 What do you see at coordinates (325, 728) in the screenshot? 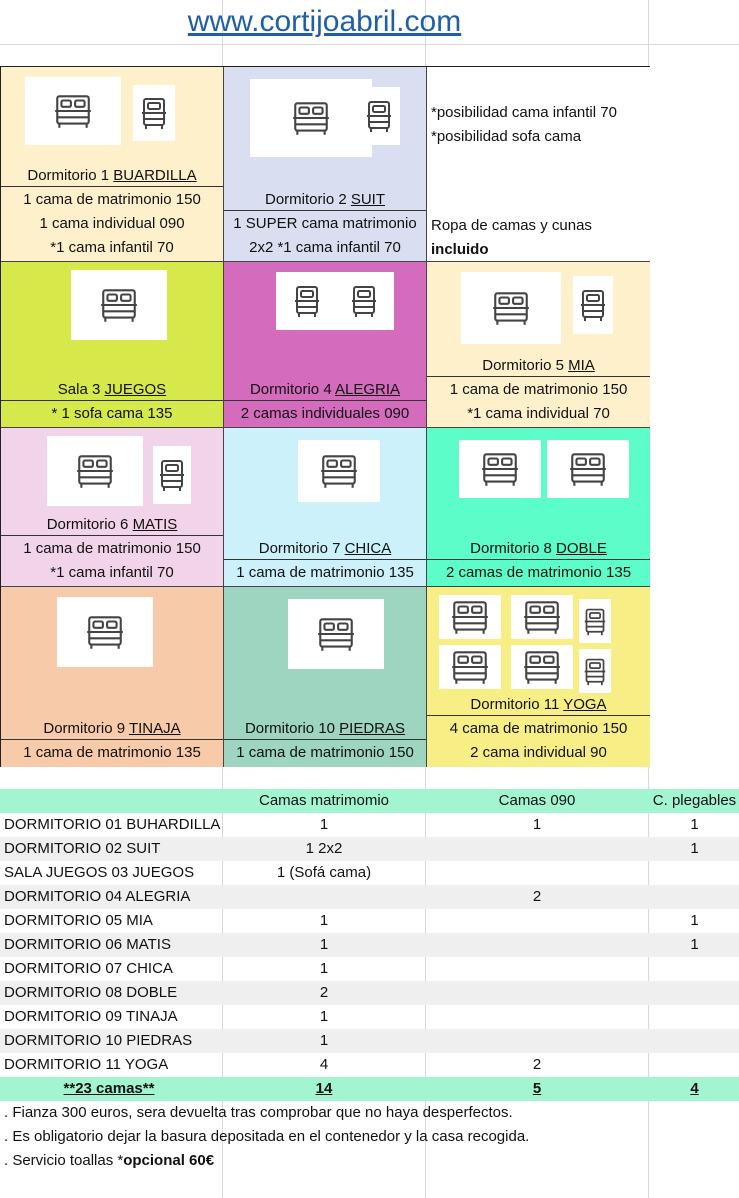
I see `room-title: Dormitorio 10 PIEDRAS` at bounding box center [325, 728].